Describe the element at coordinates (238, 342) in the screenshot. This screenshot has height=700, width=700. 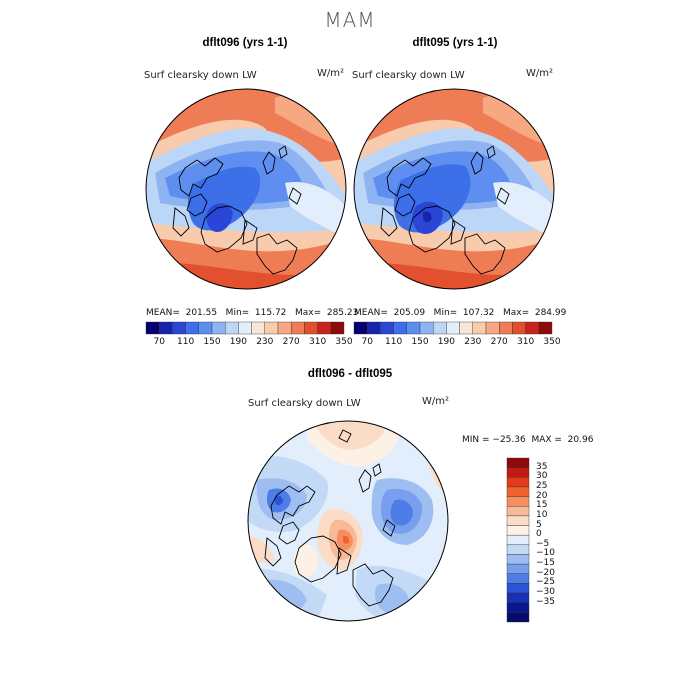
I see `panel-1-colorbar-tick-label: 190` at that location.